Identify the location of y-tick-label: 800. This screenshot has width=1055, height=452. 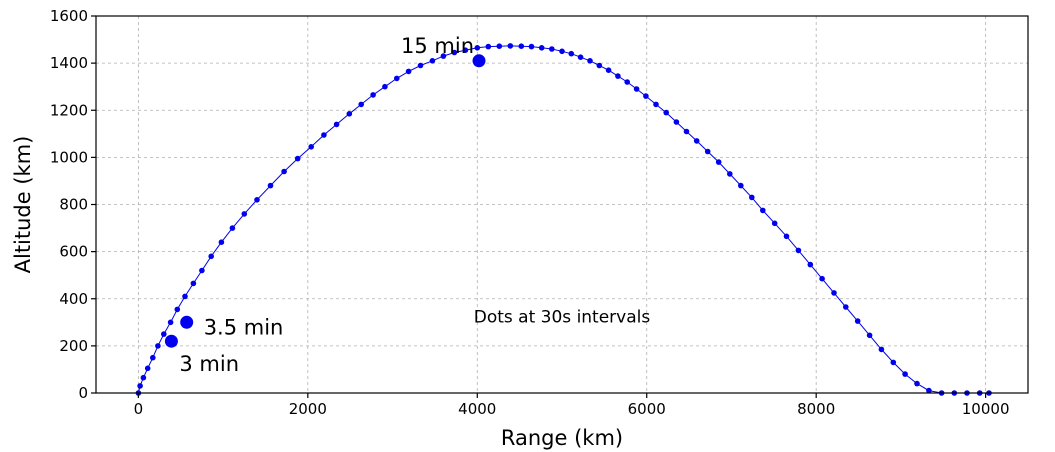
(73, 205).